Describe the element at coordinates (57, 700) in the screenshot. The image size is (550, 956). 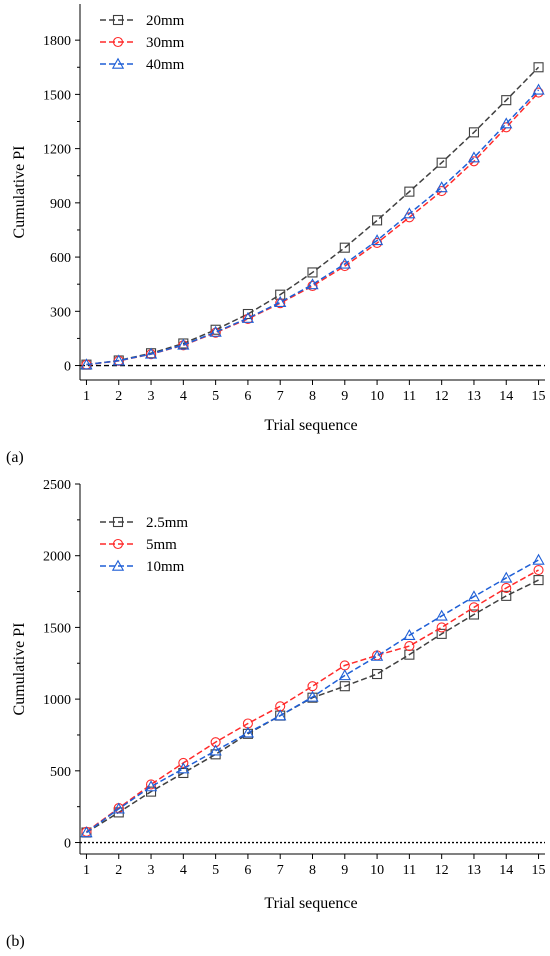
I see `y-tick-label: 1000` at that location.